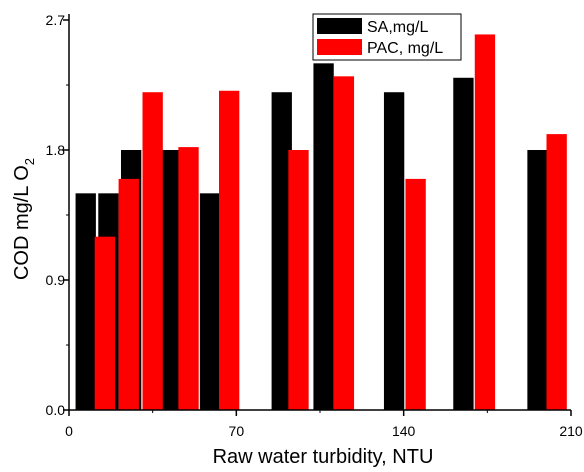  I want to click on legend: SA,mg/L PAC, mg/L, so click(387, 37).